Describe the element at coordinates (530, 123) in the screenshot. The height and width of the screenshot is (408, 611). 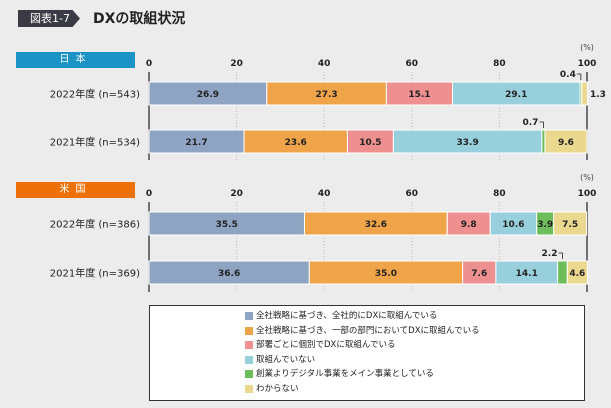
I see `data-label: 0.7` at that location.